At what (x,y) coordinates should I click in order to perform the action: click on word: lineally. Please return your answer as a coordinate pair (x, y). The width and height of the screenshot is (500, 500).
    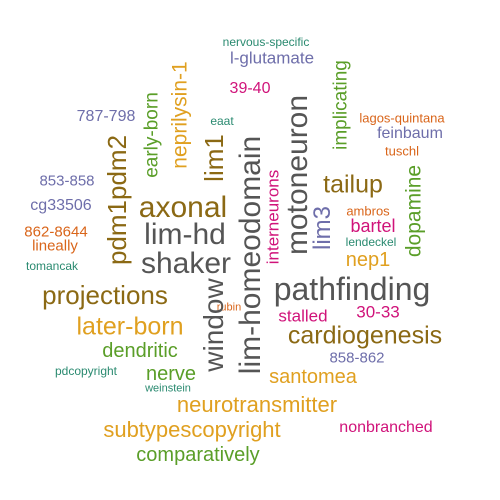
    Looking at the image, I should click on (55, 246).